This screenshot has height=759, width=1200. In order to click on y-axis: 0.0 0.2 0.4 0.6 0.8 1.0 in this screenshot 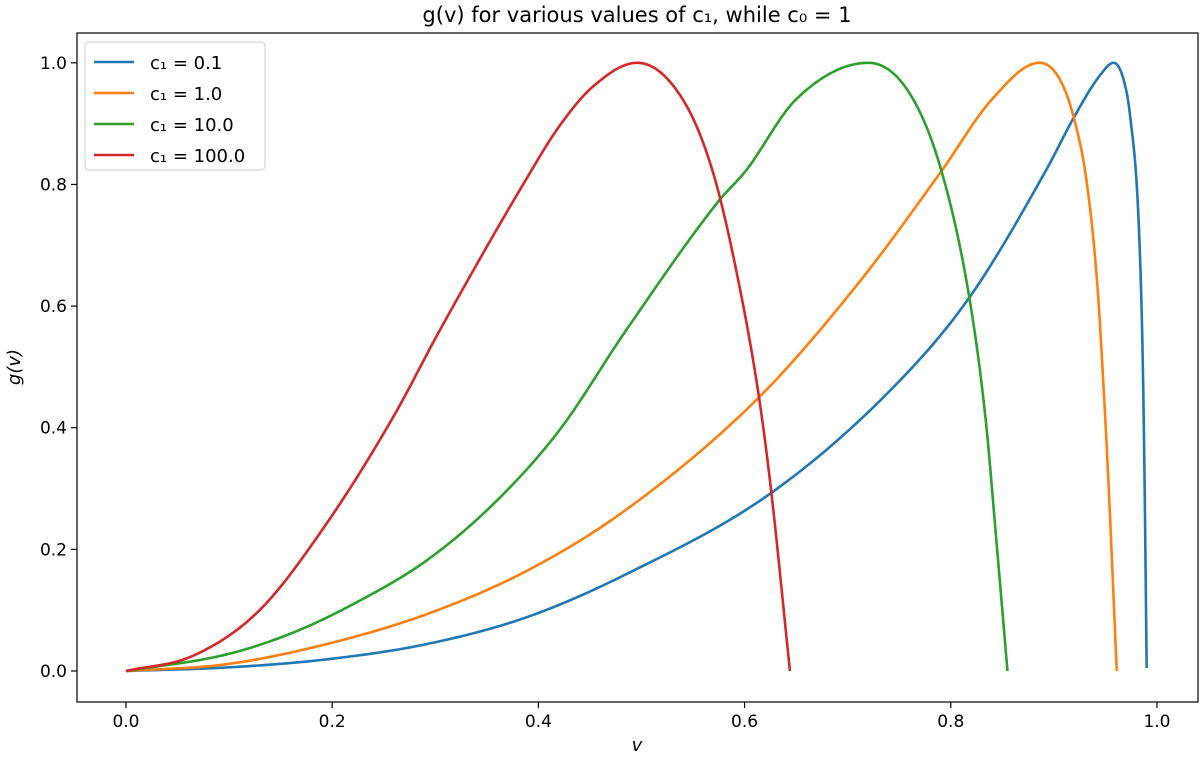, I will do `click(58, 368)`.